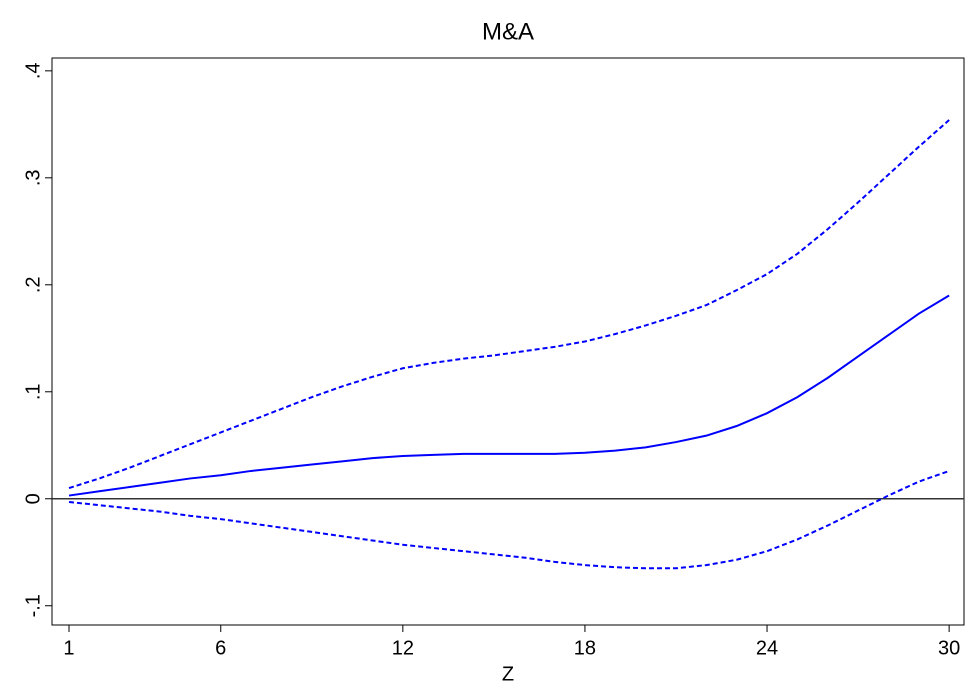 The width and height of the screenshot is (966, 687). Describe the element at coordinates (949, 648) in the screenshot. I see `x-tick-label: 30` at that location.